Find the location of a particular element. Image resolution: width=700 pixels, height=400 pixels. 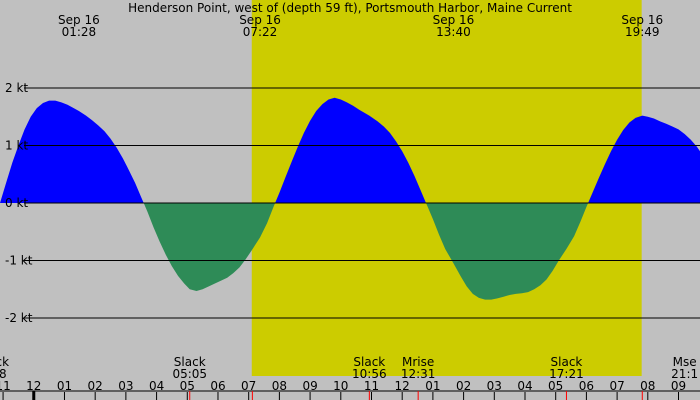

x-tick-label-9: 08 is located at coordinates (279, 386).